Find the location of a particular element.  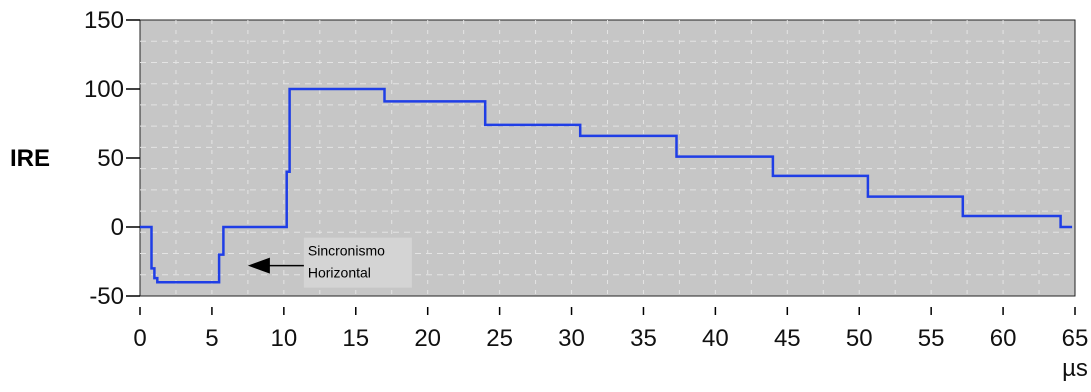

x-tick-label: 45 is located at coordinates (787, 338).